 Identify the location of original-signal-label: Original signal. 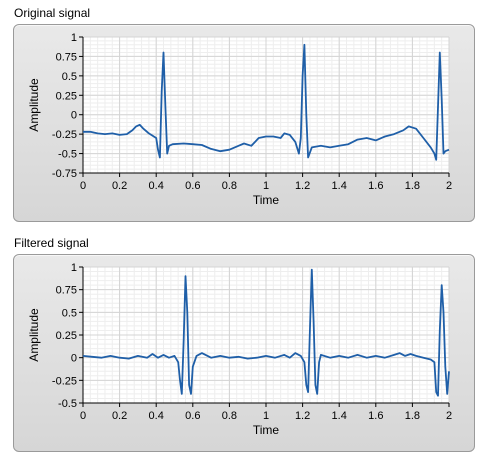
(52, 13).